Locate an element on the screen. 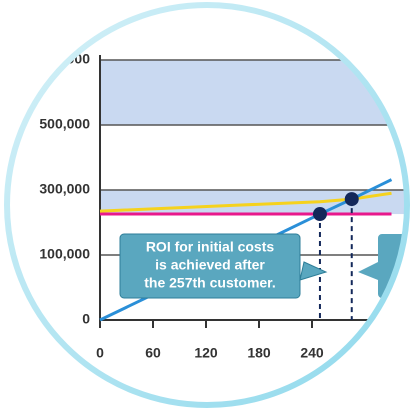  x-tick-label: 0 is located at coordinates (100, 353).